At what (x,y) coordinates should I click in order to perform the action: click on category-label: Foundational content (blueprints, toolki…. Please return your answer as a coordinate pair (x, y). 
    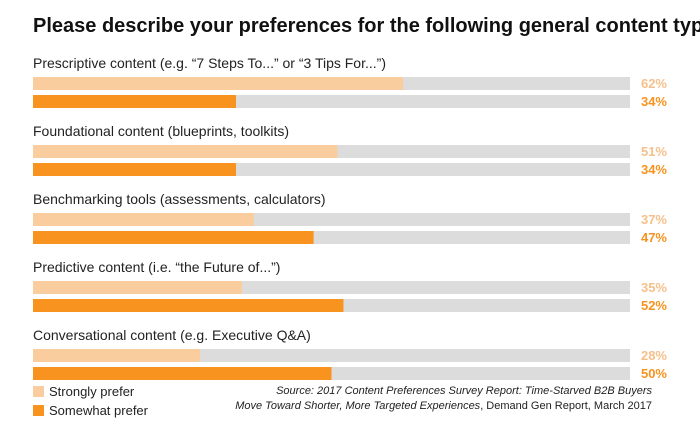
    Looking at the image, I should click on (161, 131).